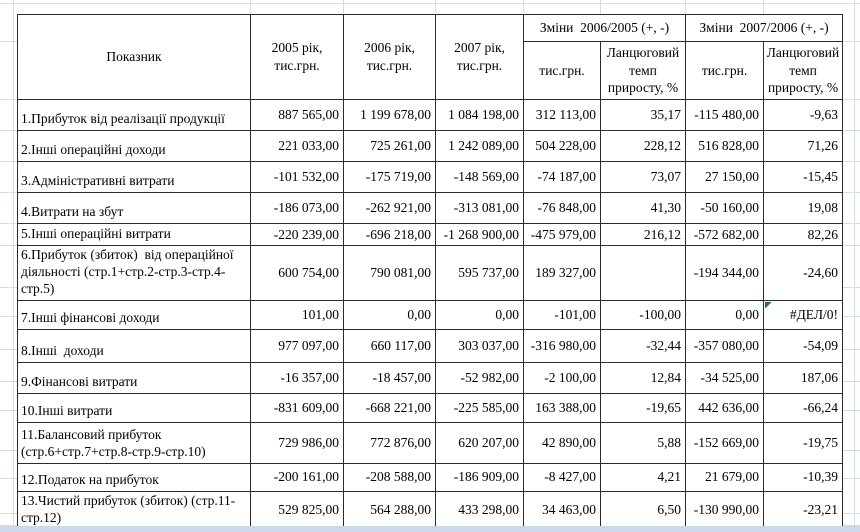 The image size is (860, 532). What do you see at coordinates (803, 442) in the screenshot?
I see `cell-rate-0706: -19,75` at bounding box center [803, 442].